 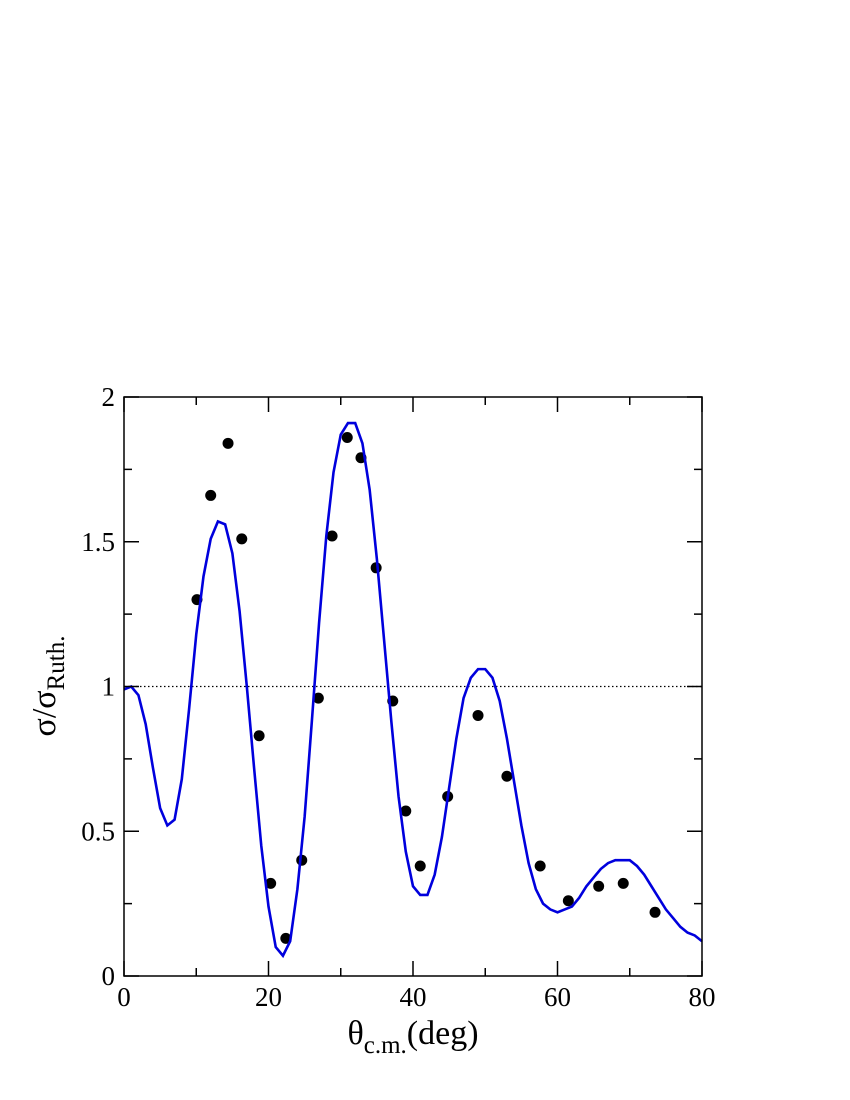 I want to click on x-tick-label: 60, so click(x=557, y=997).